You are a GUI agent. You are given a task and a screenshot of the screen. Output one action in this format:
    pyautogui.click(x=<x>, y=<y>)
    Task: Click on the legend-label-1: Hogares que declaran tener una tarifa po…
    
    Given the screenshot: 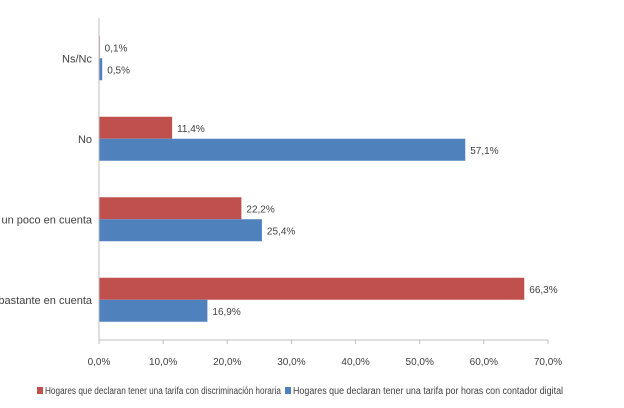 What is the action you would take?
    pyautogui.click(x=428, y=391)
    